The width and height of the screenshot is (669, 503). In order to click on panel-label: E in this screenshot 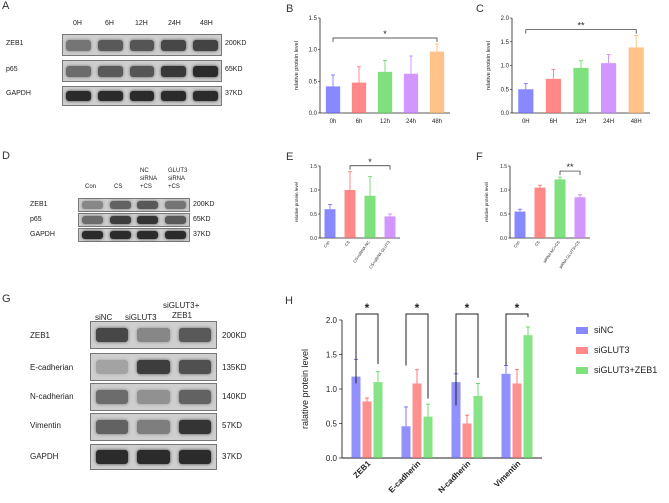, I will do `click(289, 157)`.